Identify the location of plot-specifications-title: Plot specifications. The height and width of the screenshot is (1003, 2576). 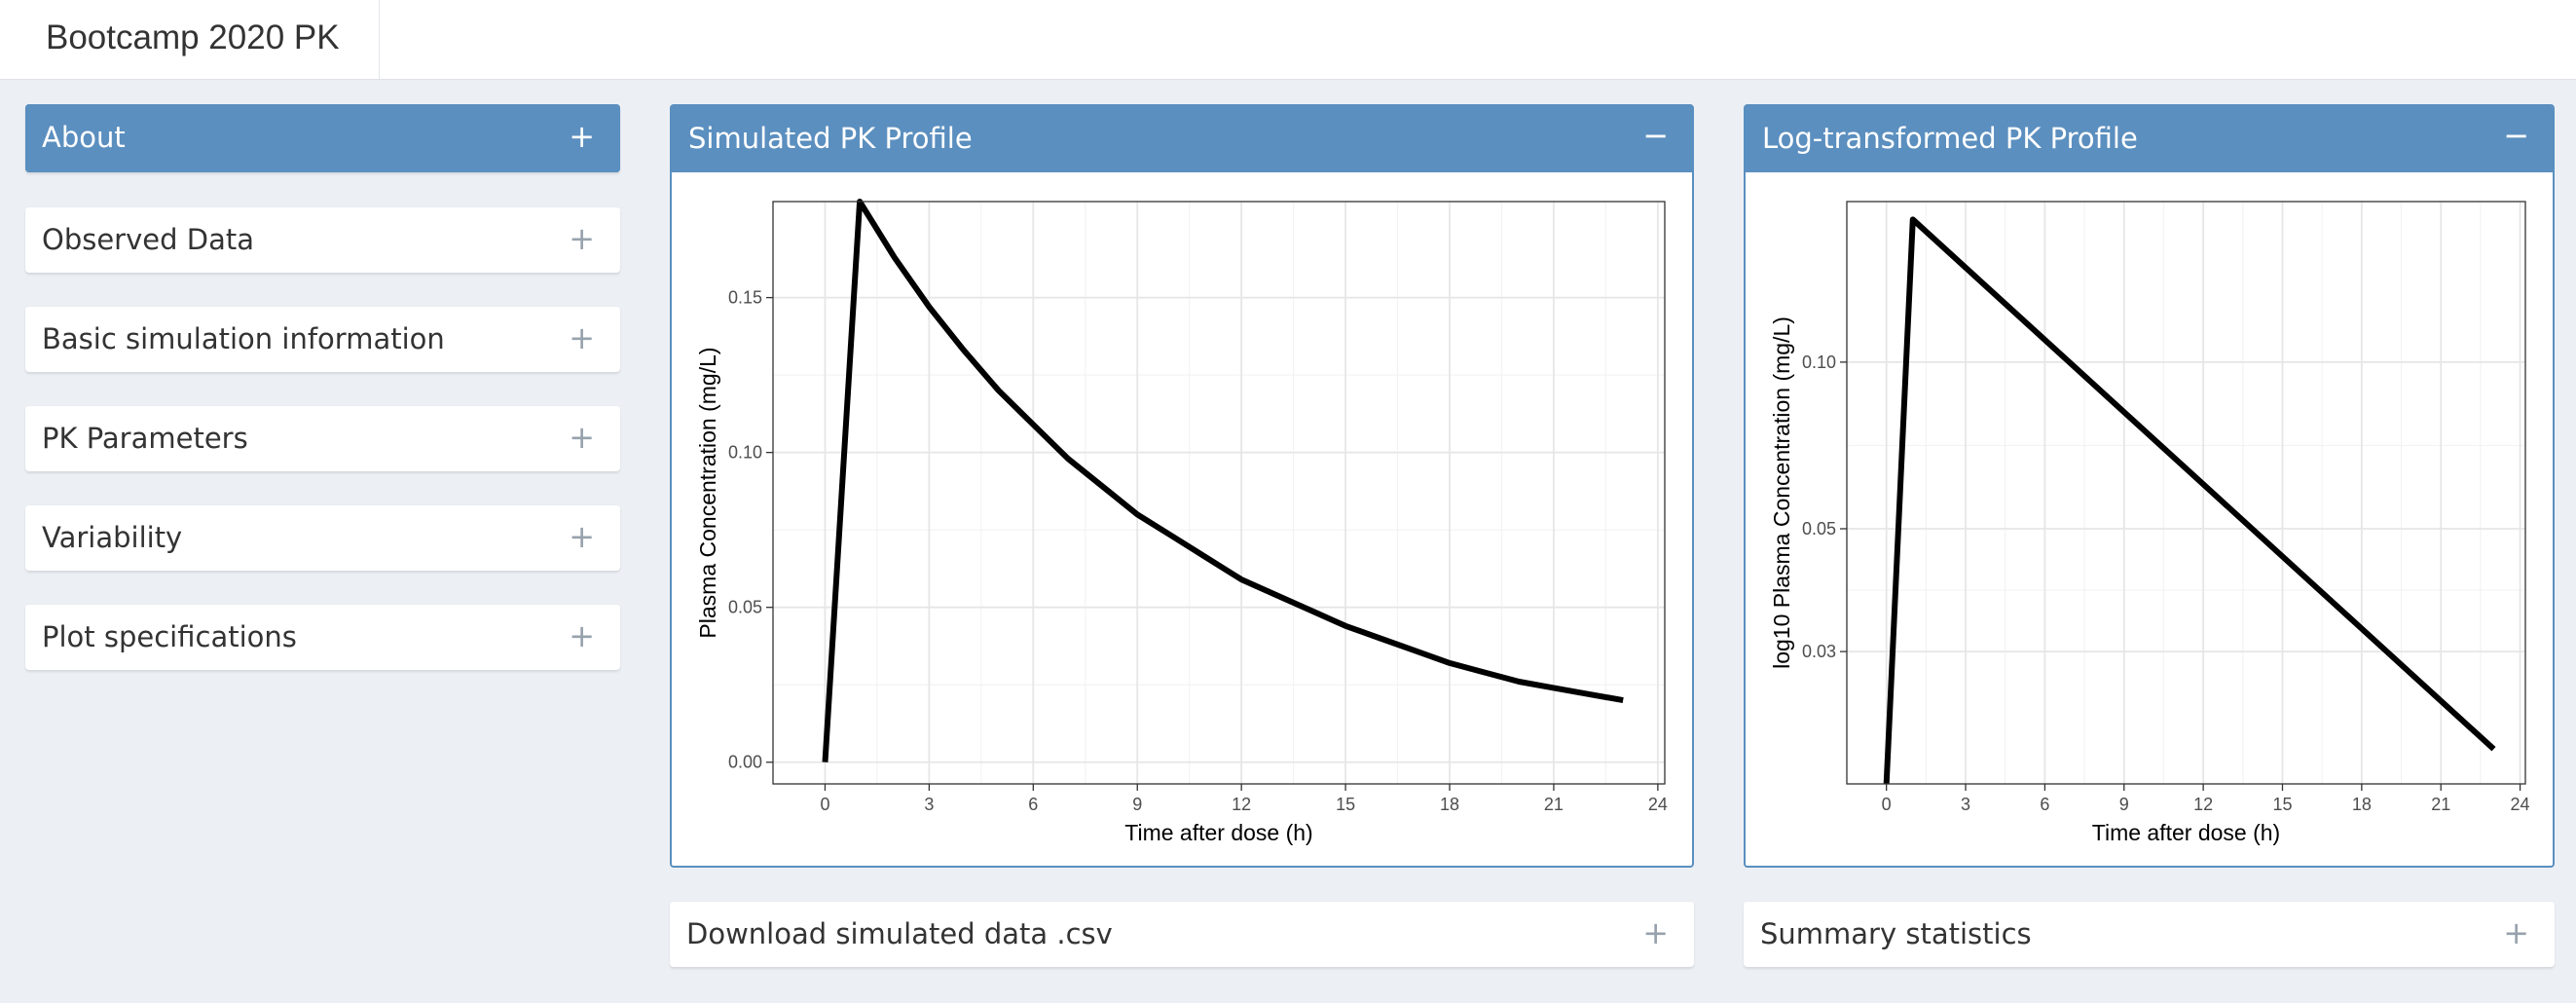
(169, 637).